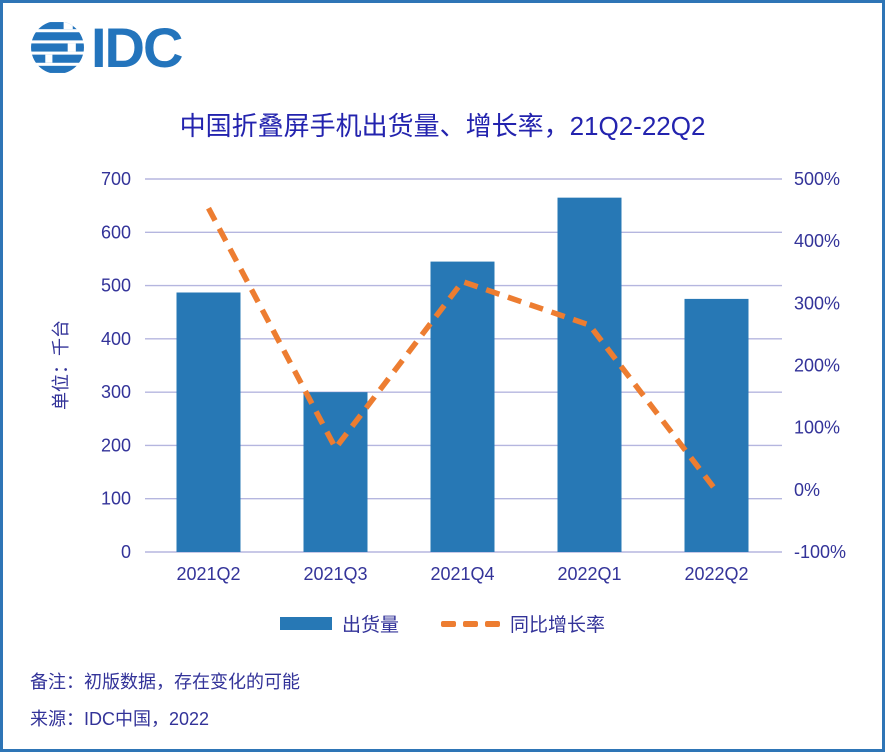 The height and width of the screenshot is (752, 885). I want to click on chart-title: 中国折叠屏手机出货量、增长率，21Q2-22Q2, so click(442, 126).